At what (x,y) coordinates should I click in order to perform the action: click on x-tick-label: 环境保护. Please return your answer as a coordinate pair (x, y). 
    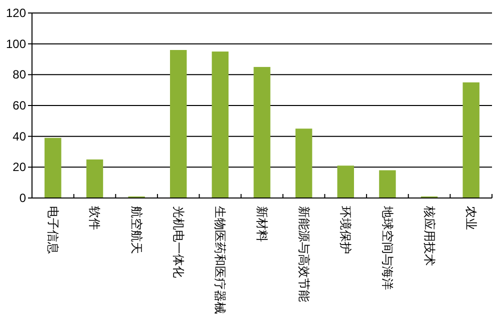
    Looking at the image, I should click on (345, 230).